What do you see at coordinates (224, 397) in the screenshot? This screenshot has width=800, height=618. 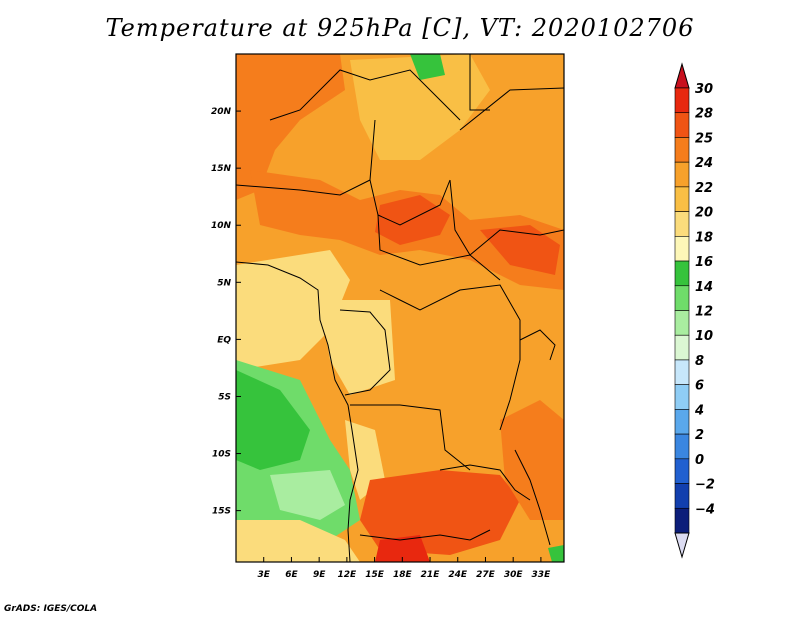 I see `lat-tick-label: 5S` at bounding box center [224, 397].